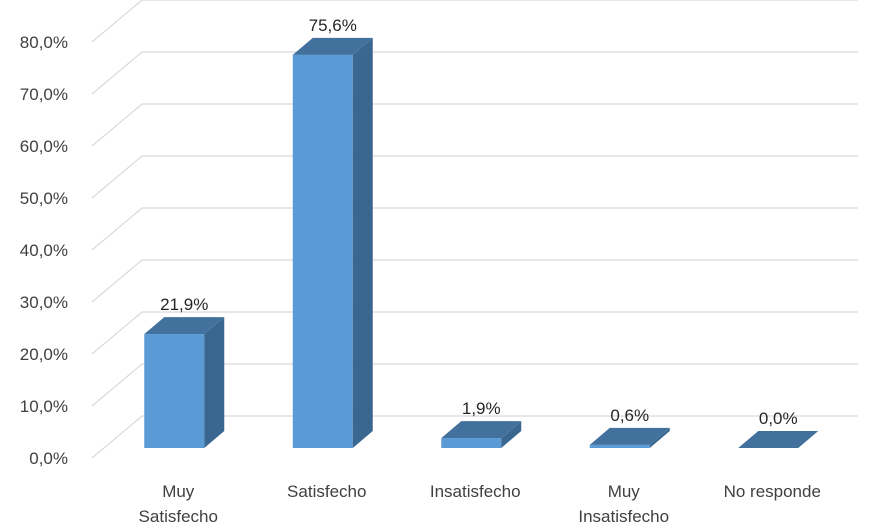 This screenshot has width=869, height=530. Describe the element at coordinates (44, 406) in the screenshot. I see `y-tick-label: 10,0%` at that location.